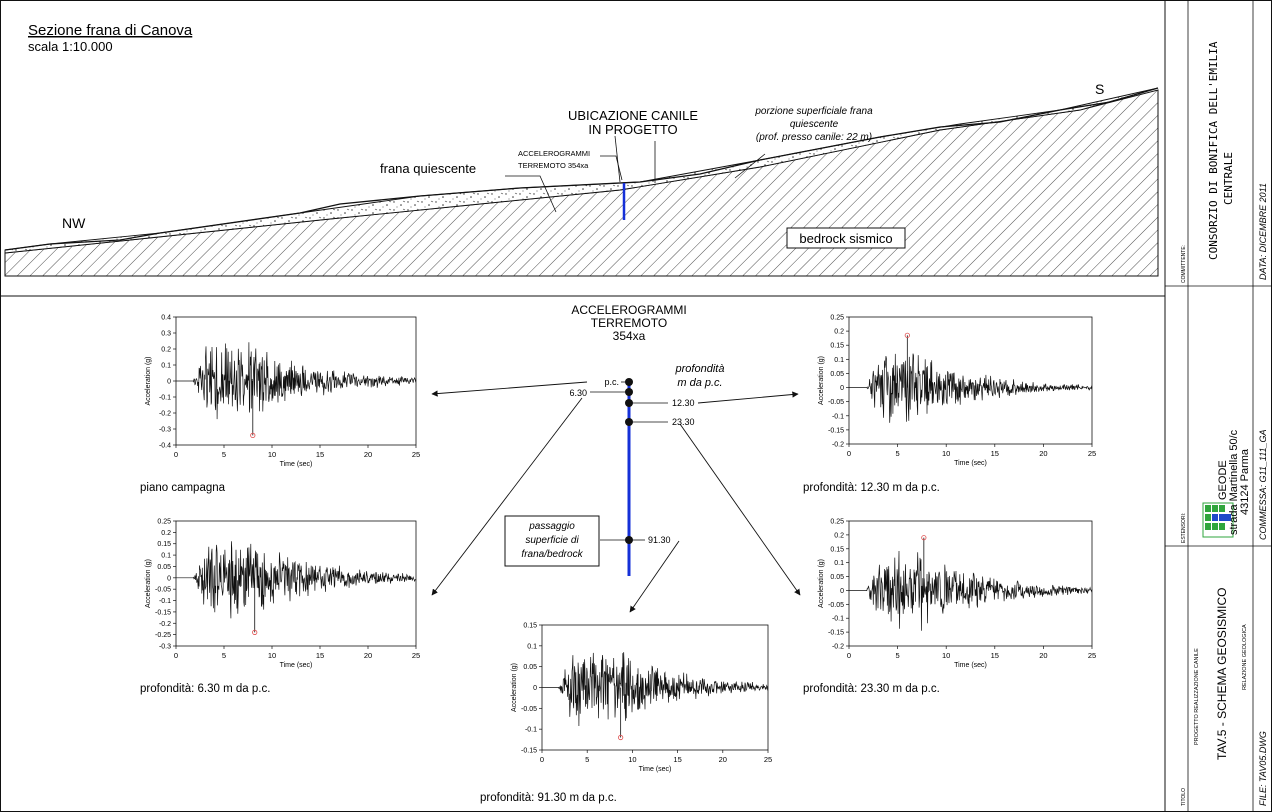  I want to click on label-accel-small-1: ACCELEROGRAMMI, so click(554, 153).